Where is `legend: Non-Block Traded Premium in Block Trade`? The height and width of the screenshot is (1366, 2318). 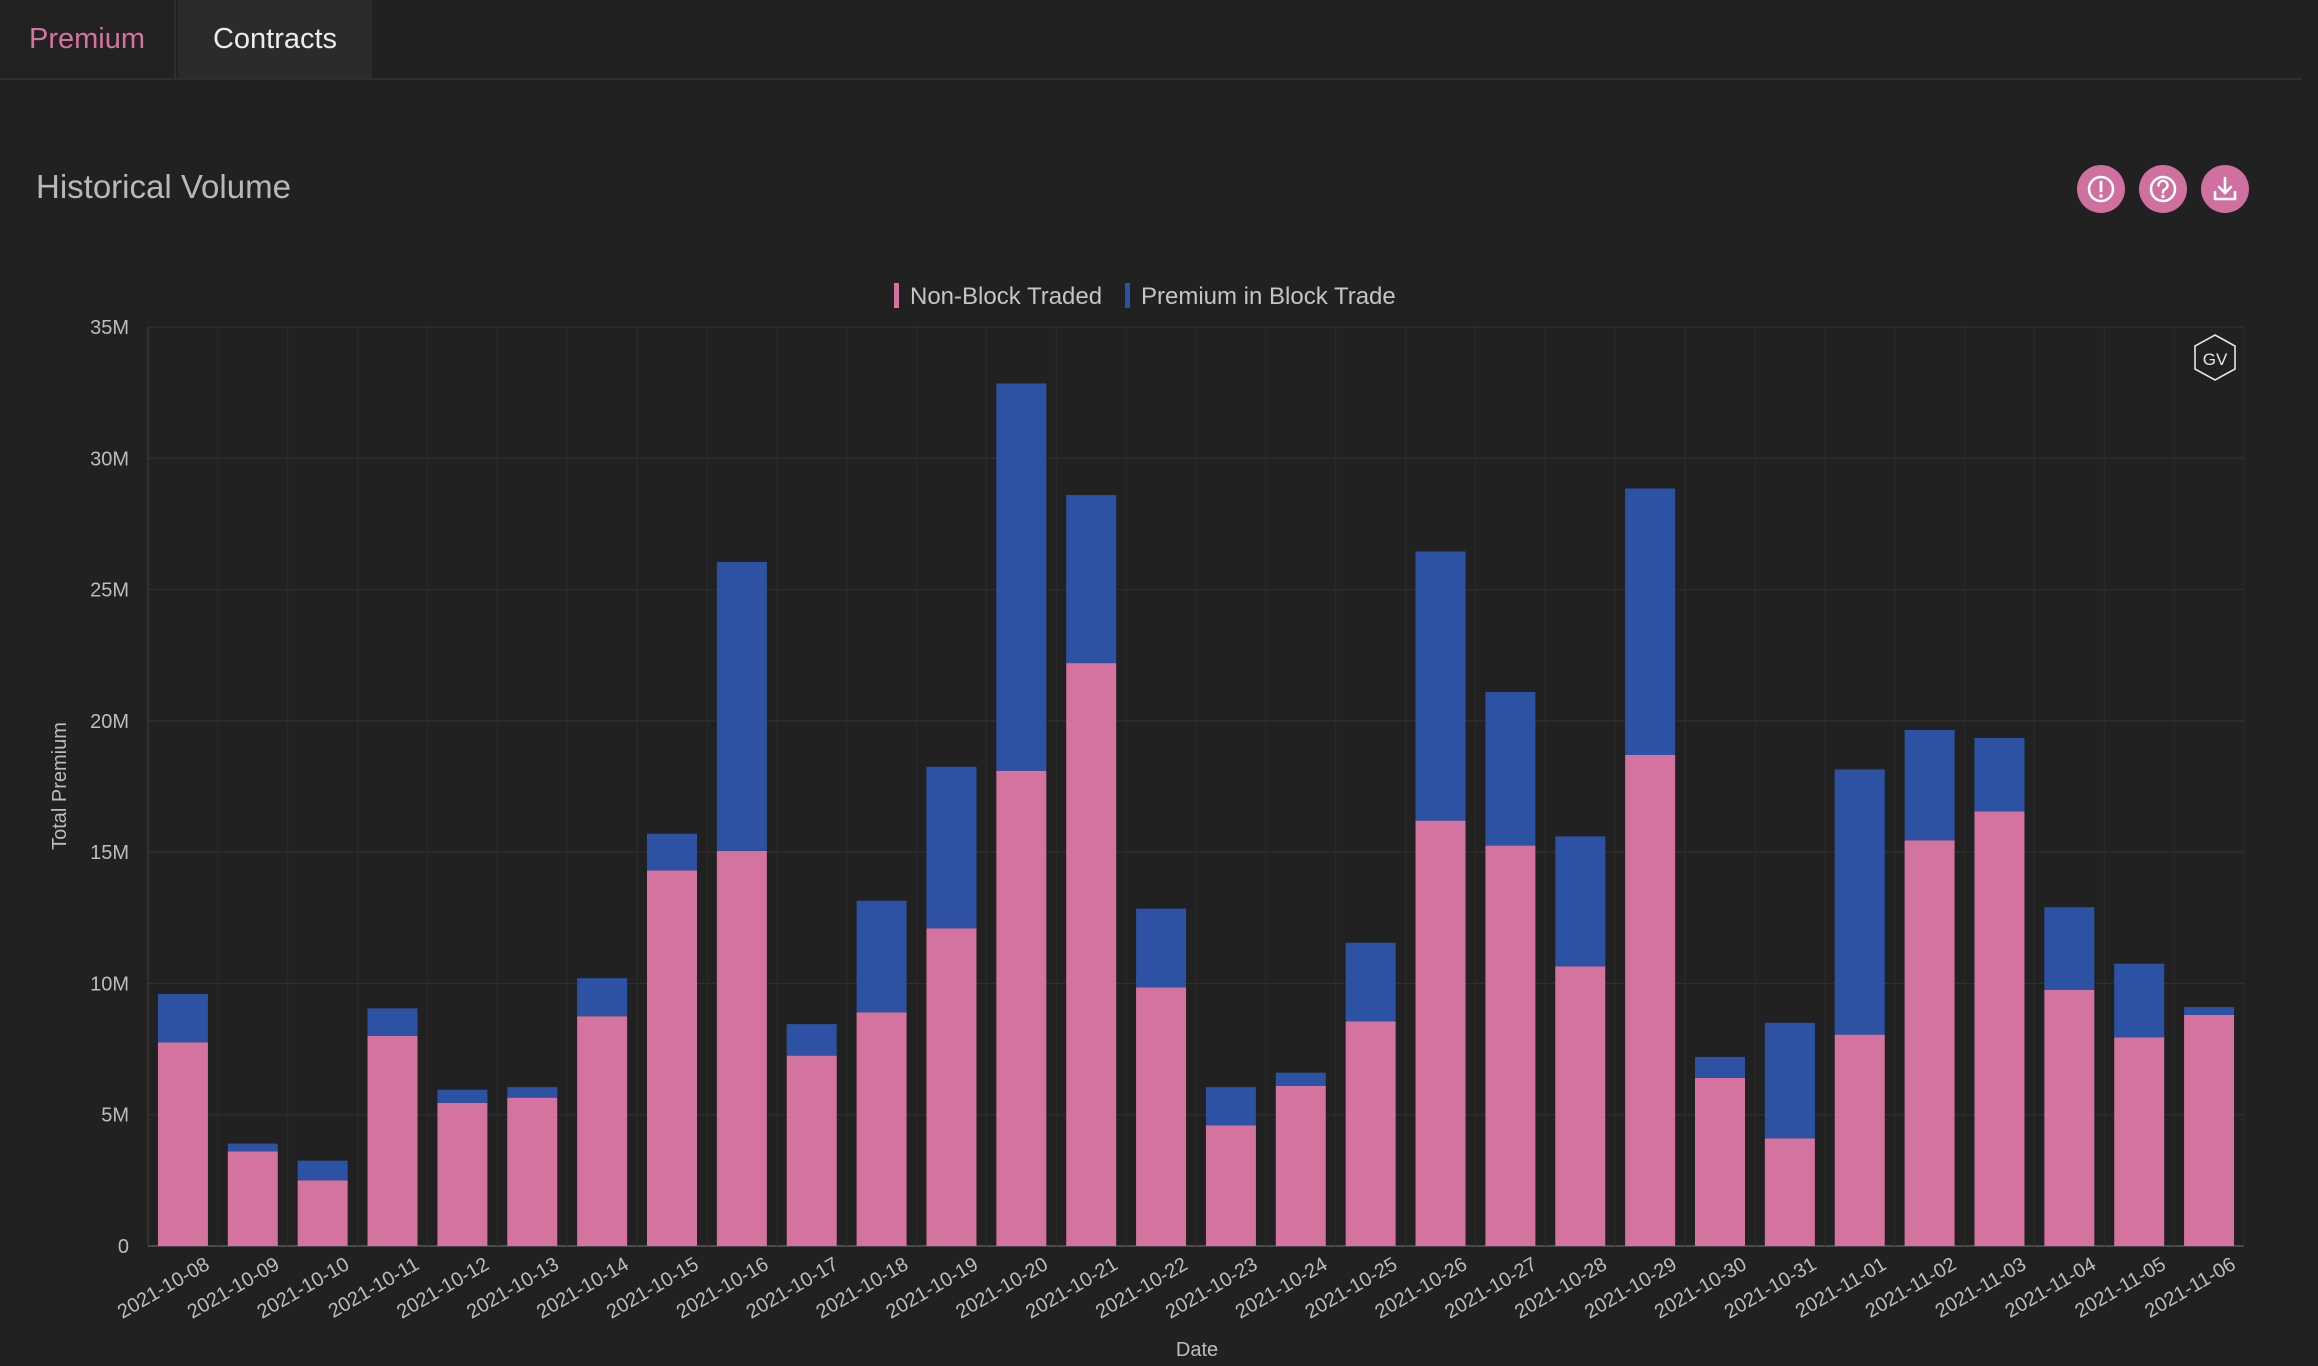
legend: Non-Block Traded Premium in Block Trade is located at coordinates (1145, 296).